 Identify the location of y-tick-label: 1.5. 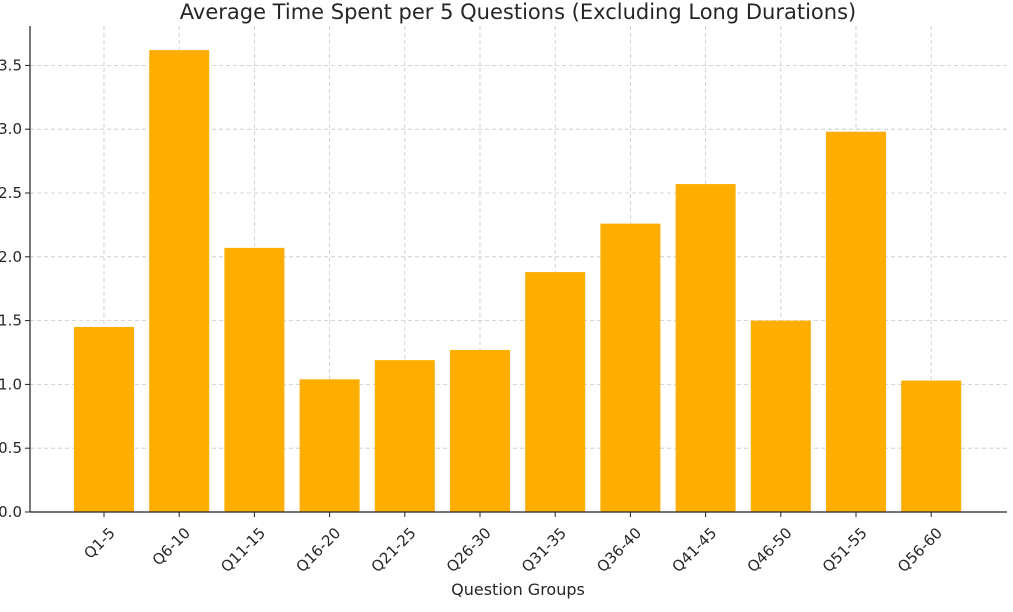
(11, 321).